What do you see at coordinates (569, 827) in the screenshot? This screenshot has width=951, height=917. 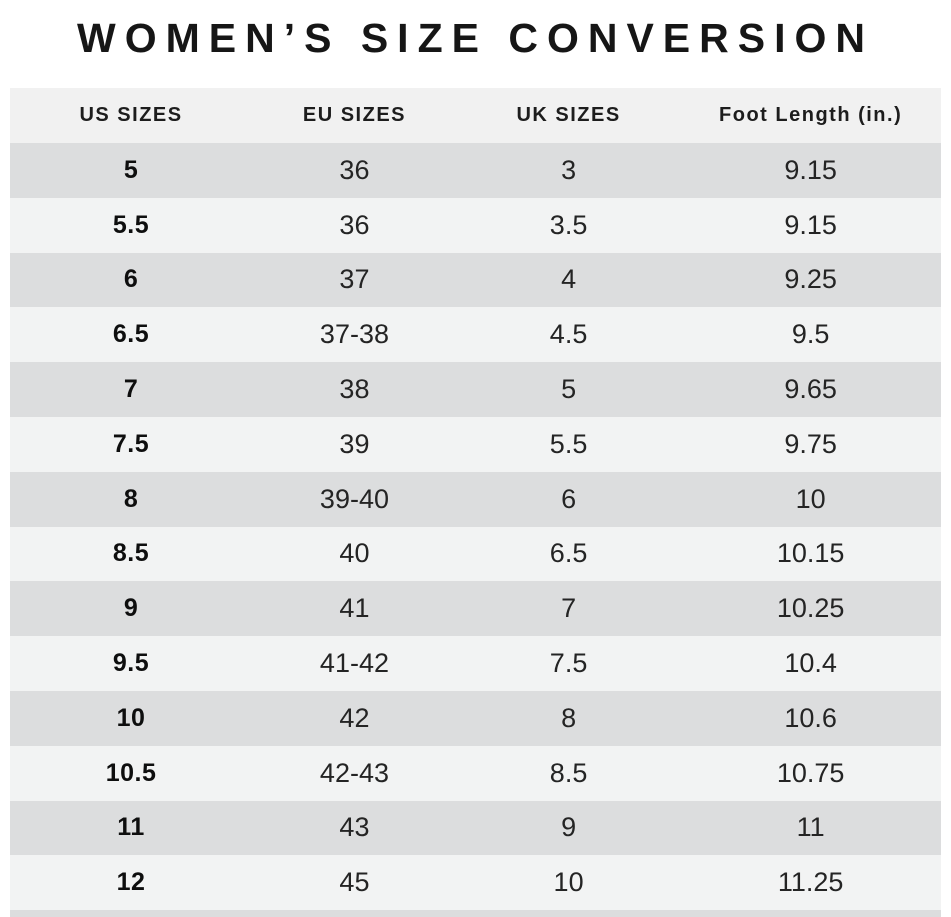 I see `cell-uk-size: 9` at bounding box center [569, 827].